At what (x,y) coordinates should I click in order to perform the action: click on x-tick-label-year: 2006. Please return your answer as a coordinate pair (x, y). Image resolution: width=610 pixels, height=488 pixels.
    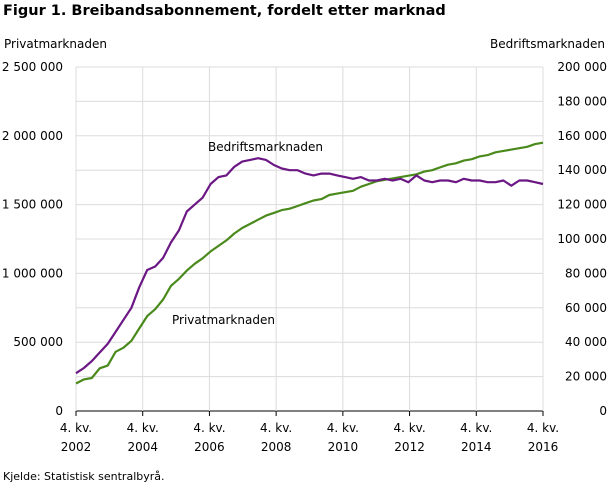
    Looking at the image, I should click on (209, 447).